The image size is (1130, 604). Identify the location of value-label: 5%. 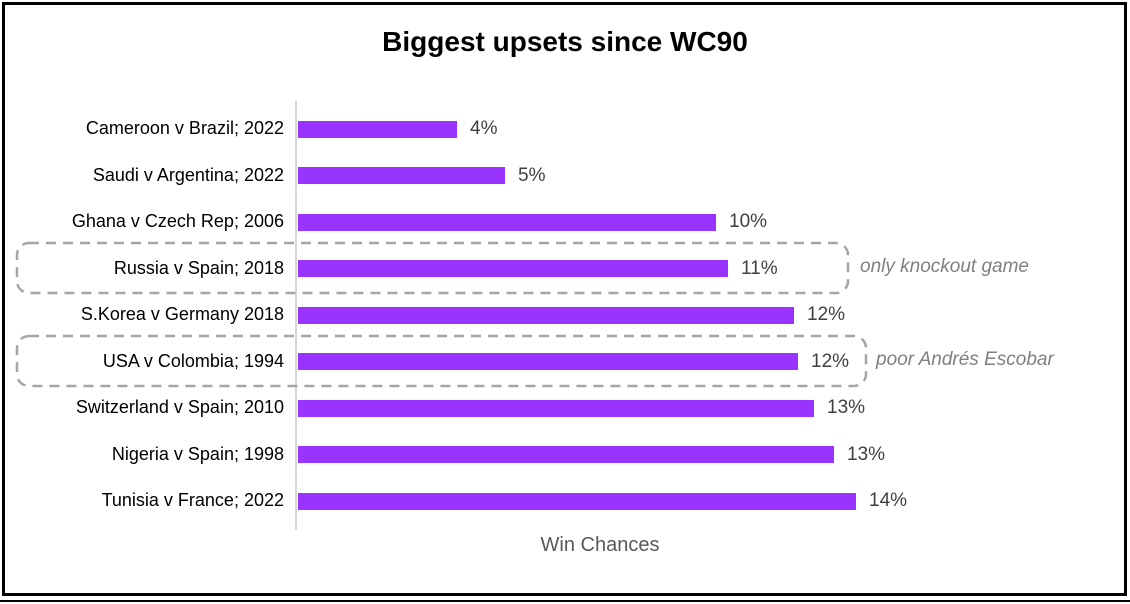
(532, 175).